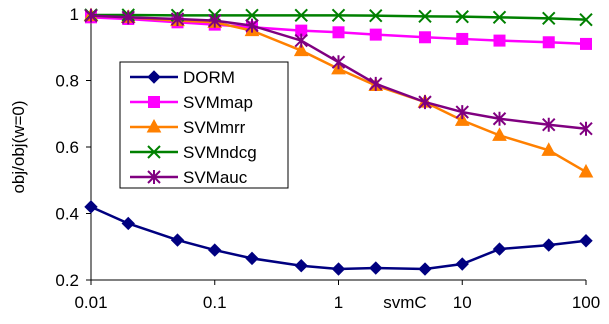  Describe the element at coordinates (214, 127) in the screenshot. I see `legend-label: SVMmrr` at that location.